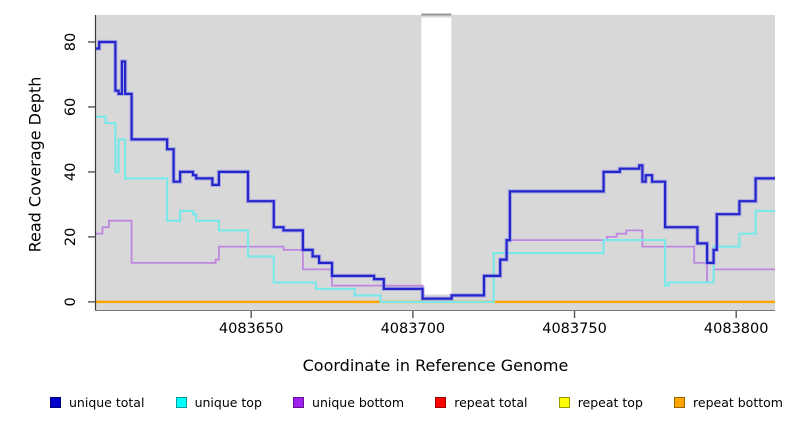  Describe the element at coordinates (181, 402) in the screenshot. I see `legend-swatch-unique-top` at that location.